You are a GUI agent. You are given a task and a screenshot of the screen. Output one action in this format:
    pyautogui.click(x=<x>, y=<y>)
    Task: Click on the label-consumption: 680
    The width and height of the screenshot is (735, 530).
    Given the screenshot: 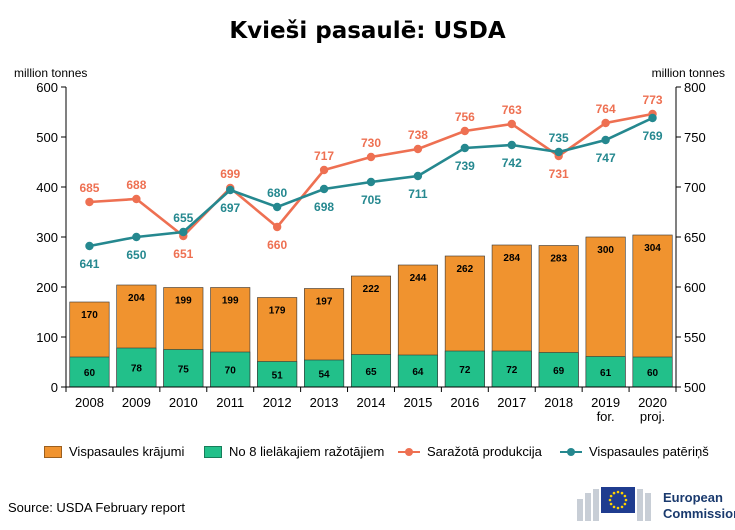 What is the action you would take?
    pyautogui.click(x=277, y=193)
    